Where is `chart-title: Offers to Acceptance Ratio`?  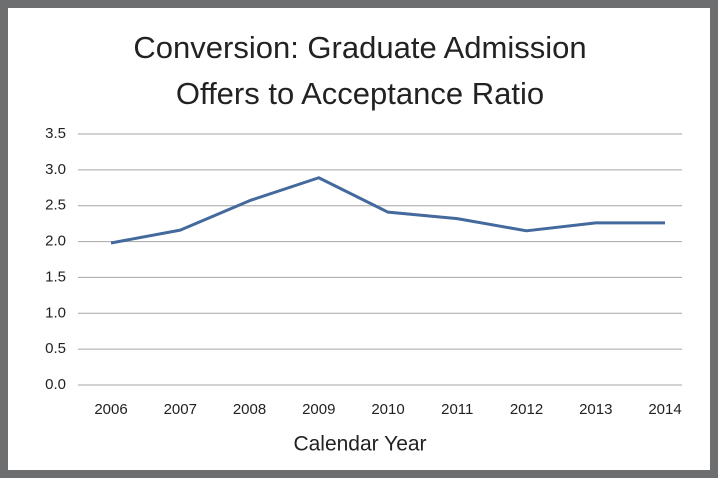
chart-title: Offers to Acceptance Ratio is located at coordinates (360, 93).